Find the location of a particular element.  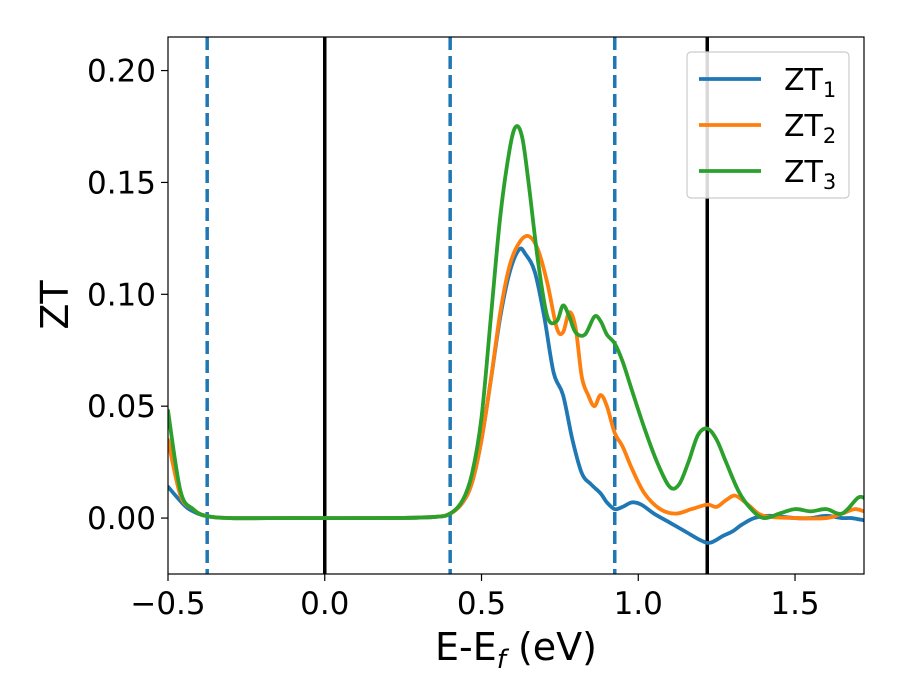

y-axis: 0.00 0.05 0.10 0.15 0.20 is located at coordinates (127, 295).